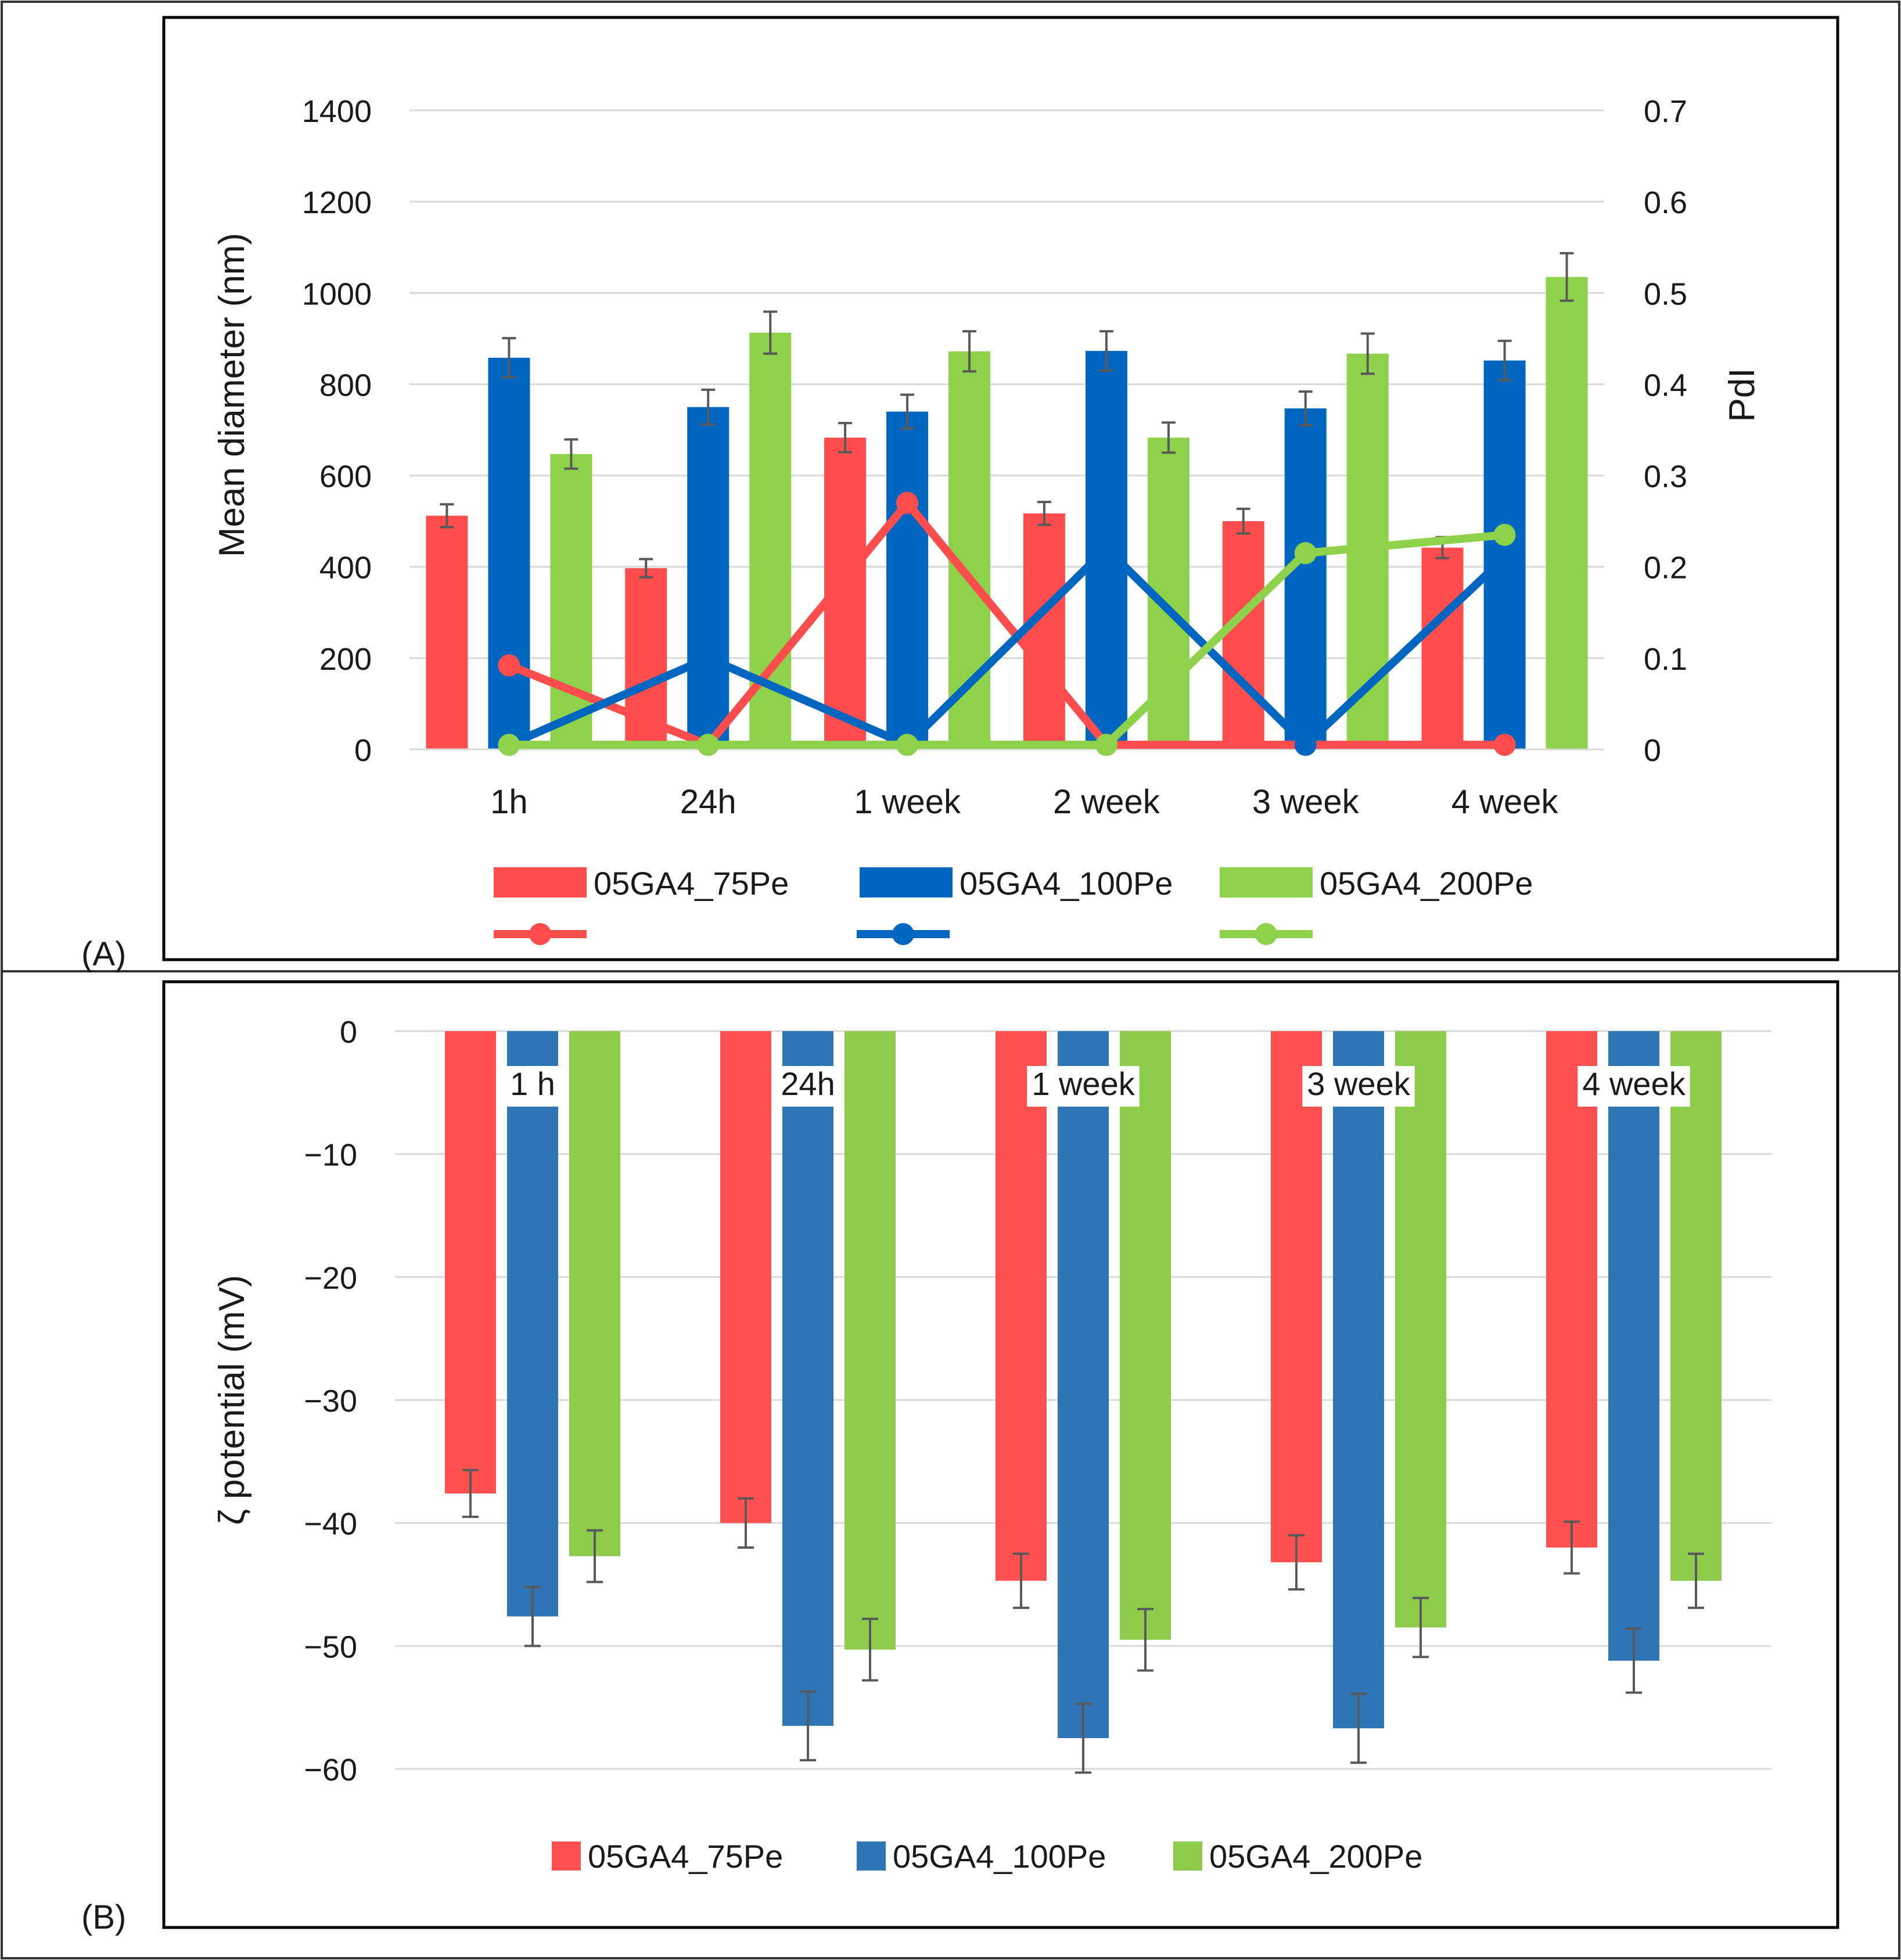  What do you see at coordinates (345, 568) in the screenshot?
I see `y-tick-label: 400` at bounding box center [345, 568].